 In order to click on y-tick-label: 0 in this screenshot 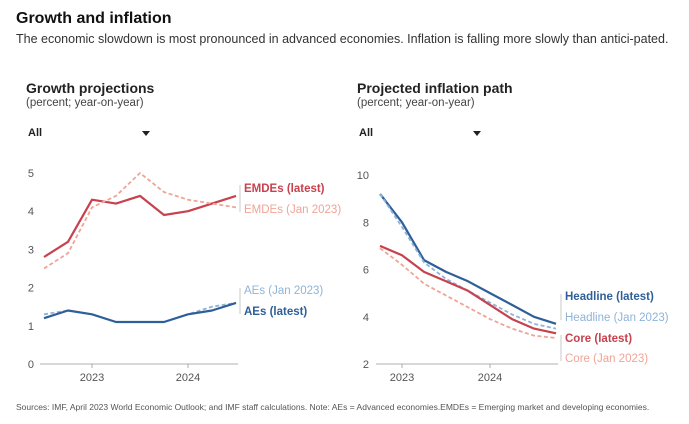, I will do `click(31, 365)`.